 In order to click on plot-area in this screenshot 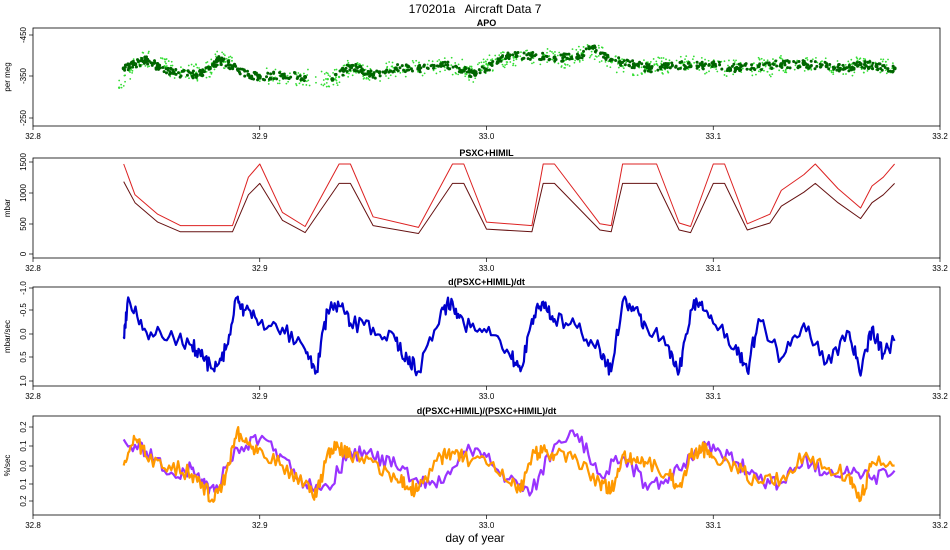, I will do `click(507, 66)`.